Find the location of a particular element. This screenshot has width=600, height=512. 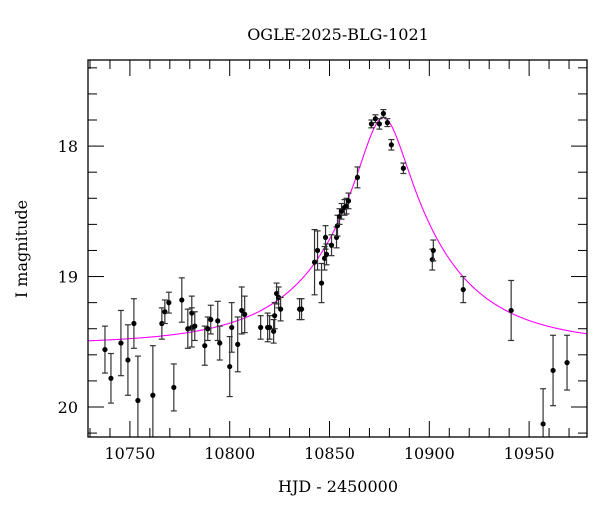

x-tick-label: 10900 is located at coordinates (429, 453).